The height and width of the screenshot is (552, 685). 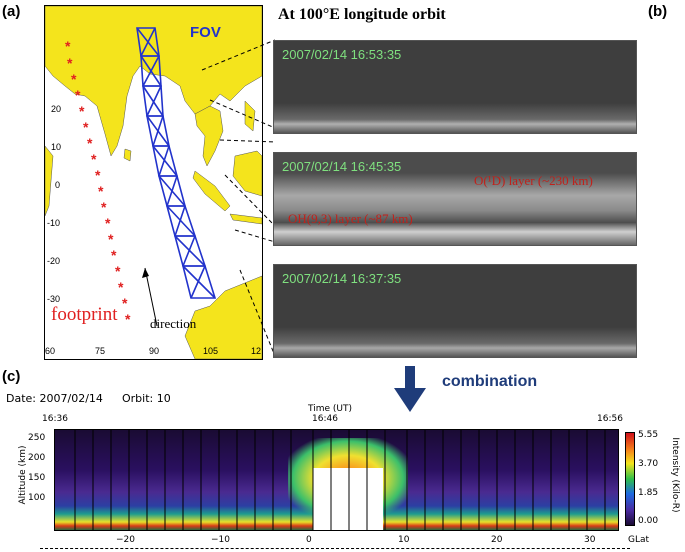 I want to click on colorbar-tick: 0.00, so click(x=648, y=521).